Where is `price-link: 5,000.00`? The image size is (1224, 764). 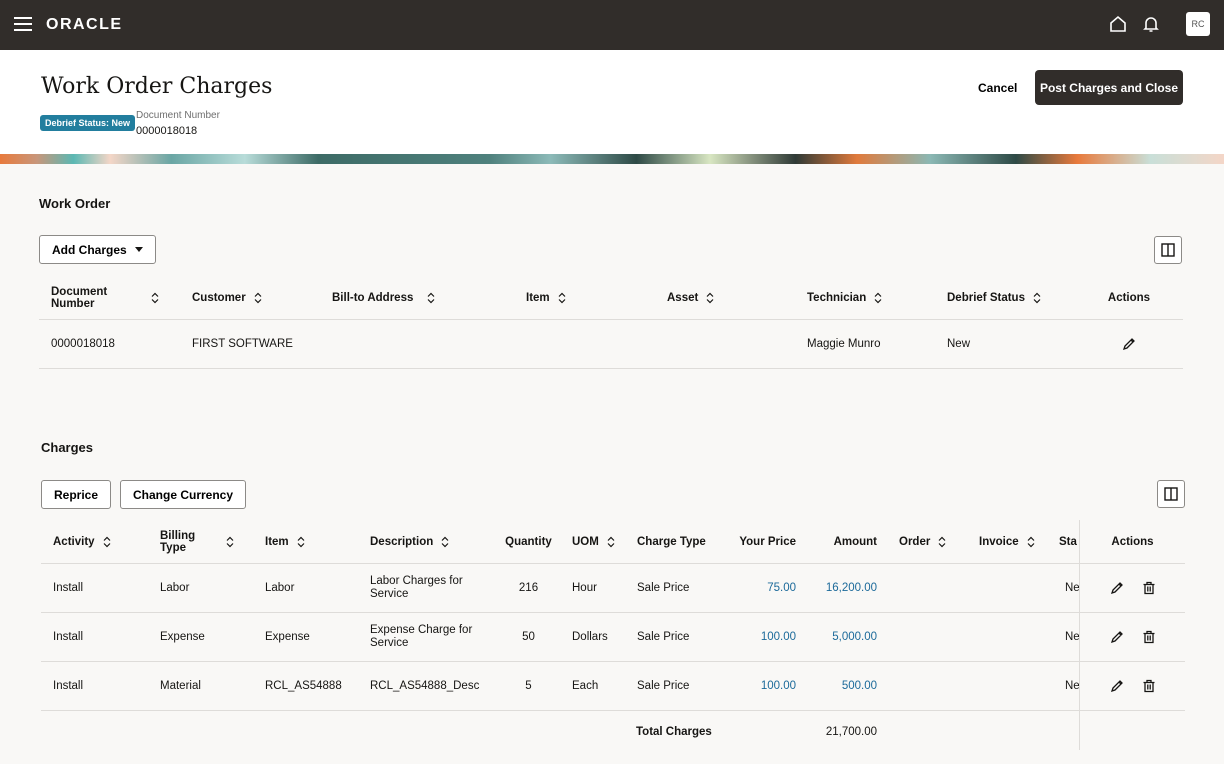
price-link: 5,000.00 is located at coordinates (846, 637).